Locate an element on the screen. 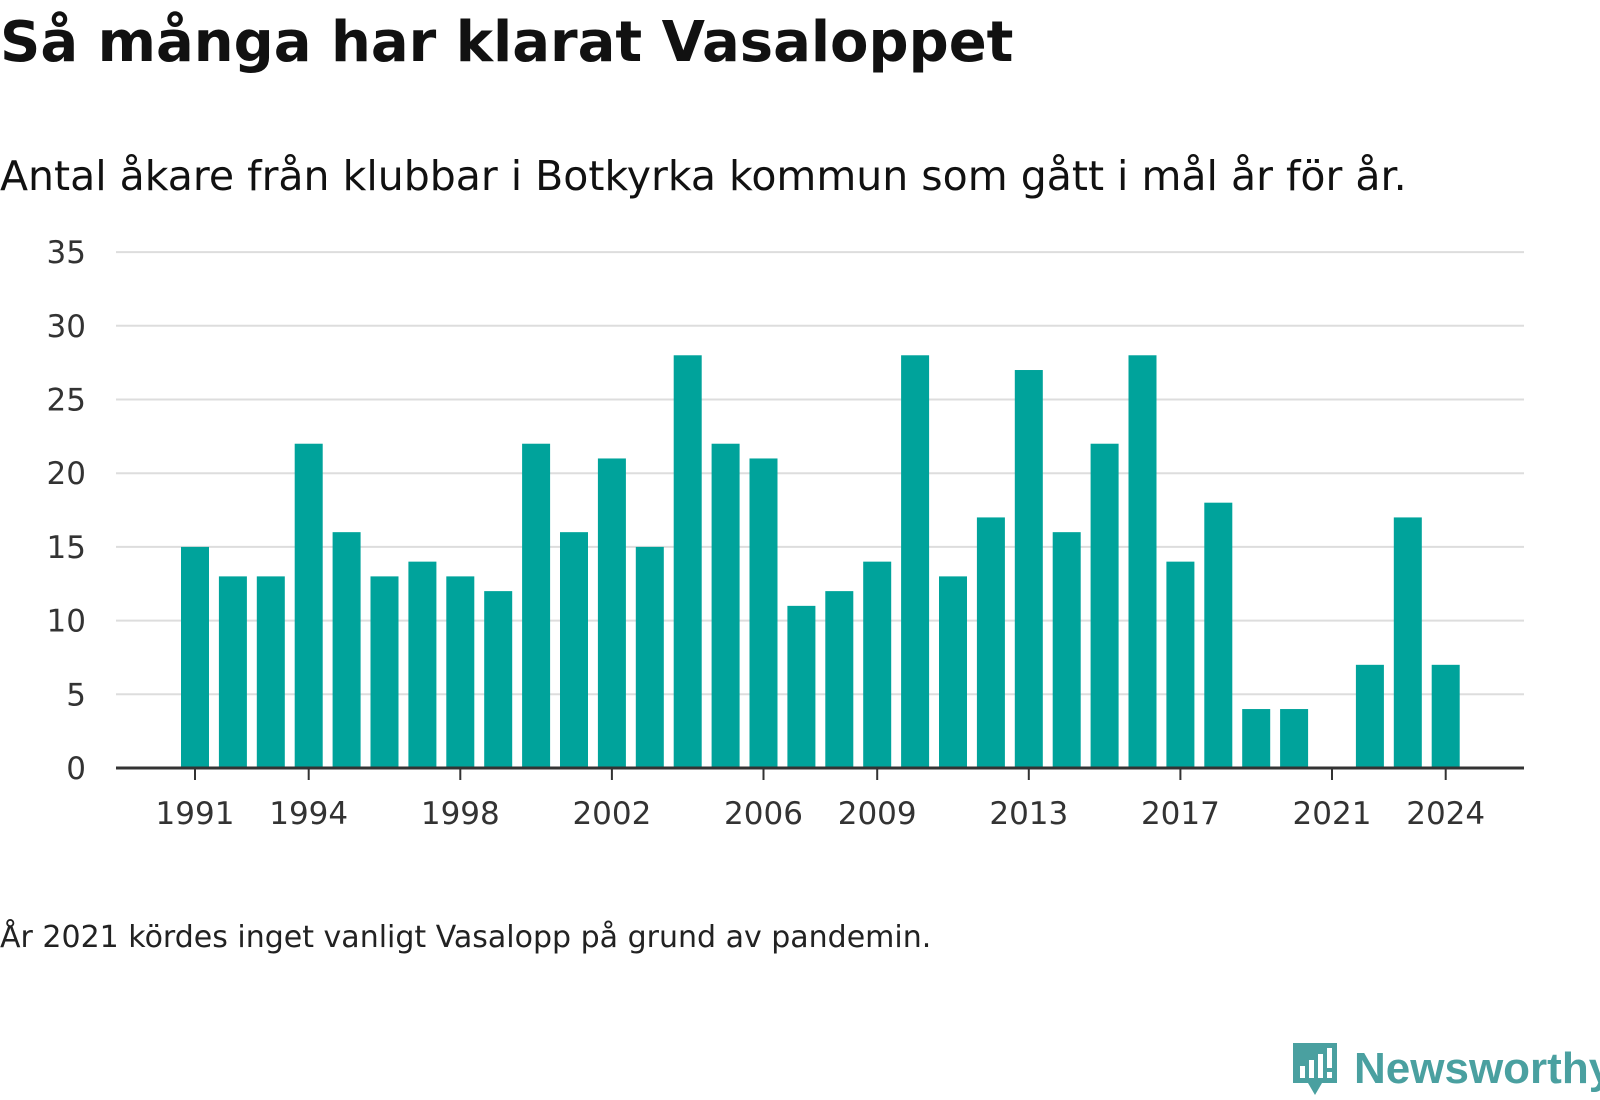  y-tick-label: 25 is located at coordinates (66, 401).